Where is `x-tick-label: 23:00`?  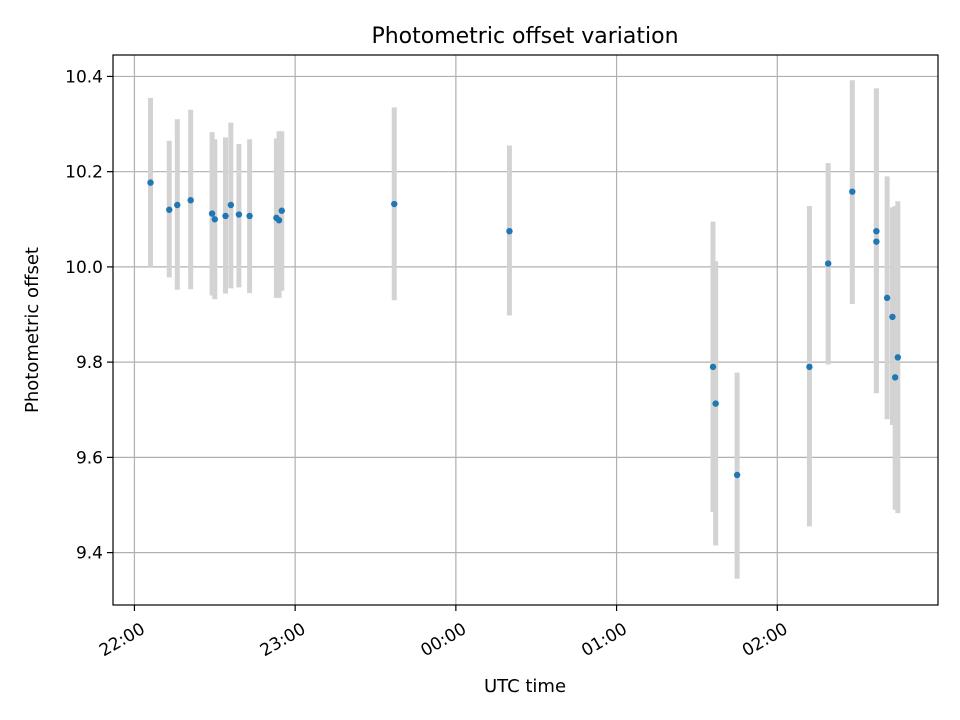
x-tick-label: 23:00 is located at coordinates (283, 640).